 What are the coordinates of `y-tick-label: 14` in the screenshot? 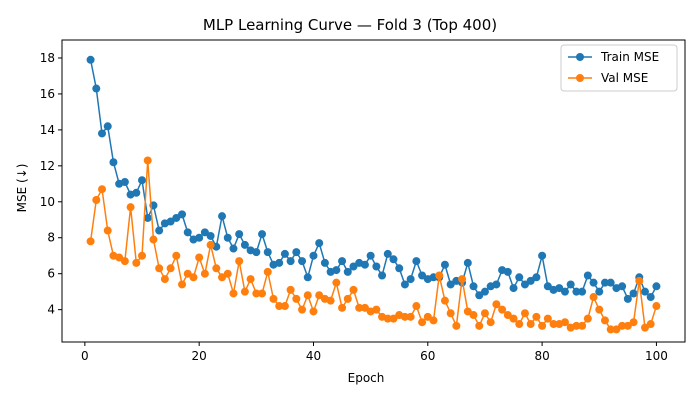 It's located at (47, 130).